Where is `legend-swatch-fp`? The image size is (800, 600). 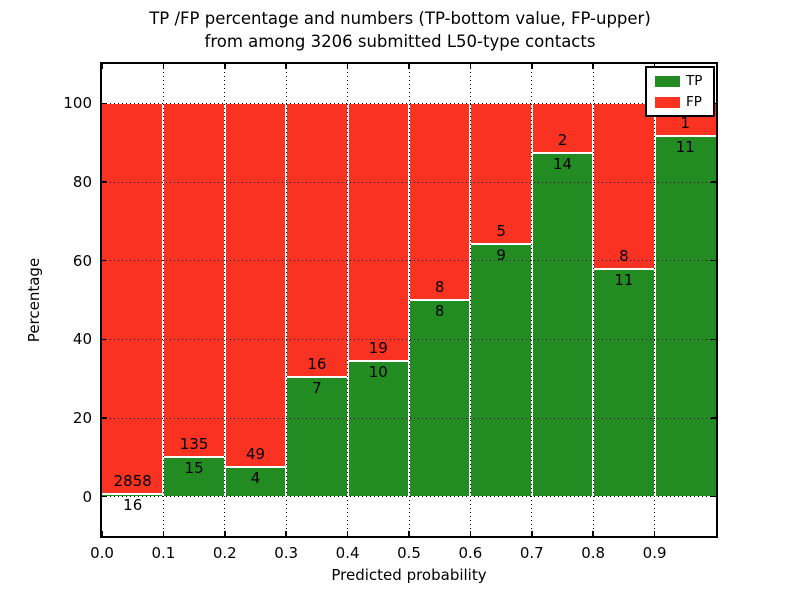 legend-swatch-fp is located at coordinates (667, 102).